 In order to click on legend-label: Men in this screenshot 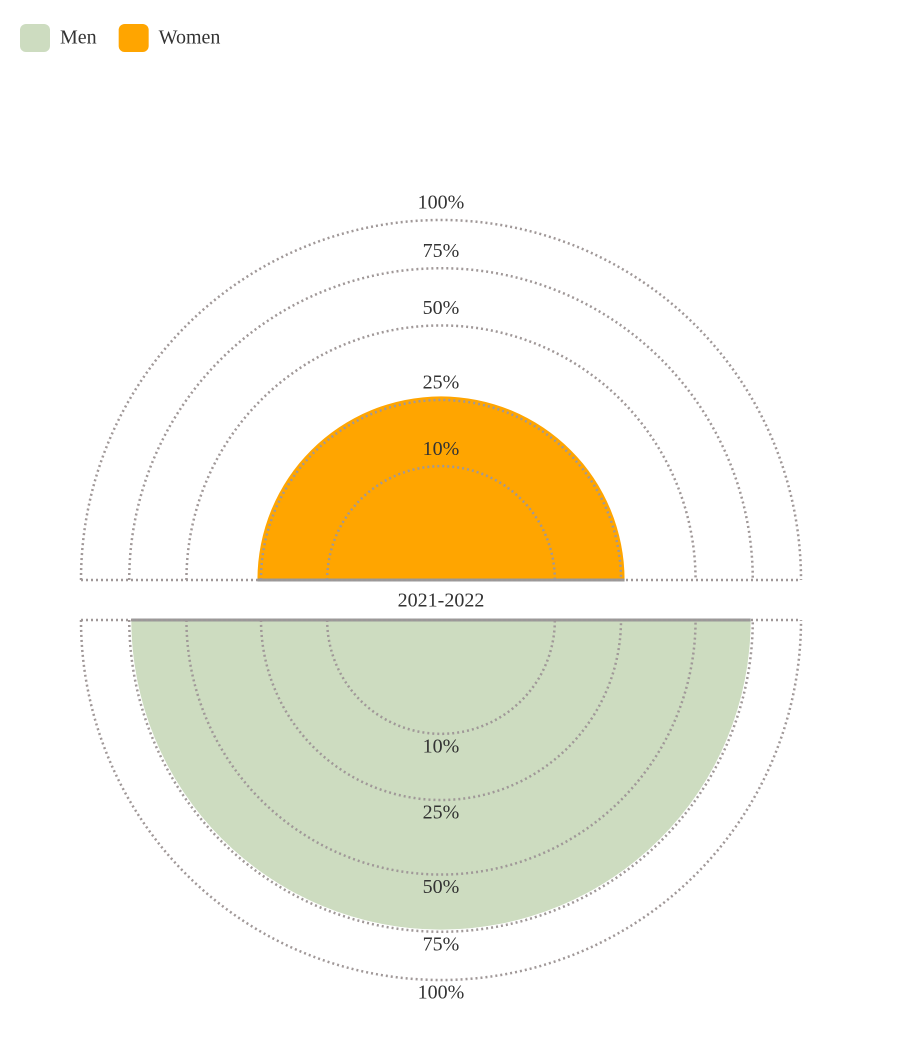, I will do `click(78, 38)`.